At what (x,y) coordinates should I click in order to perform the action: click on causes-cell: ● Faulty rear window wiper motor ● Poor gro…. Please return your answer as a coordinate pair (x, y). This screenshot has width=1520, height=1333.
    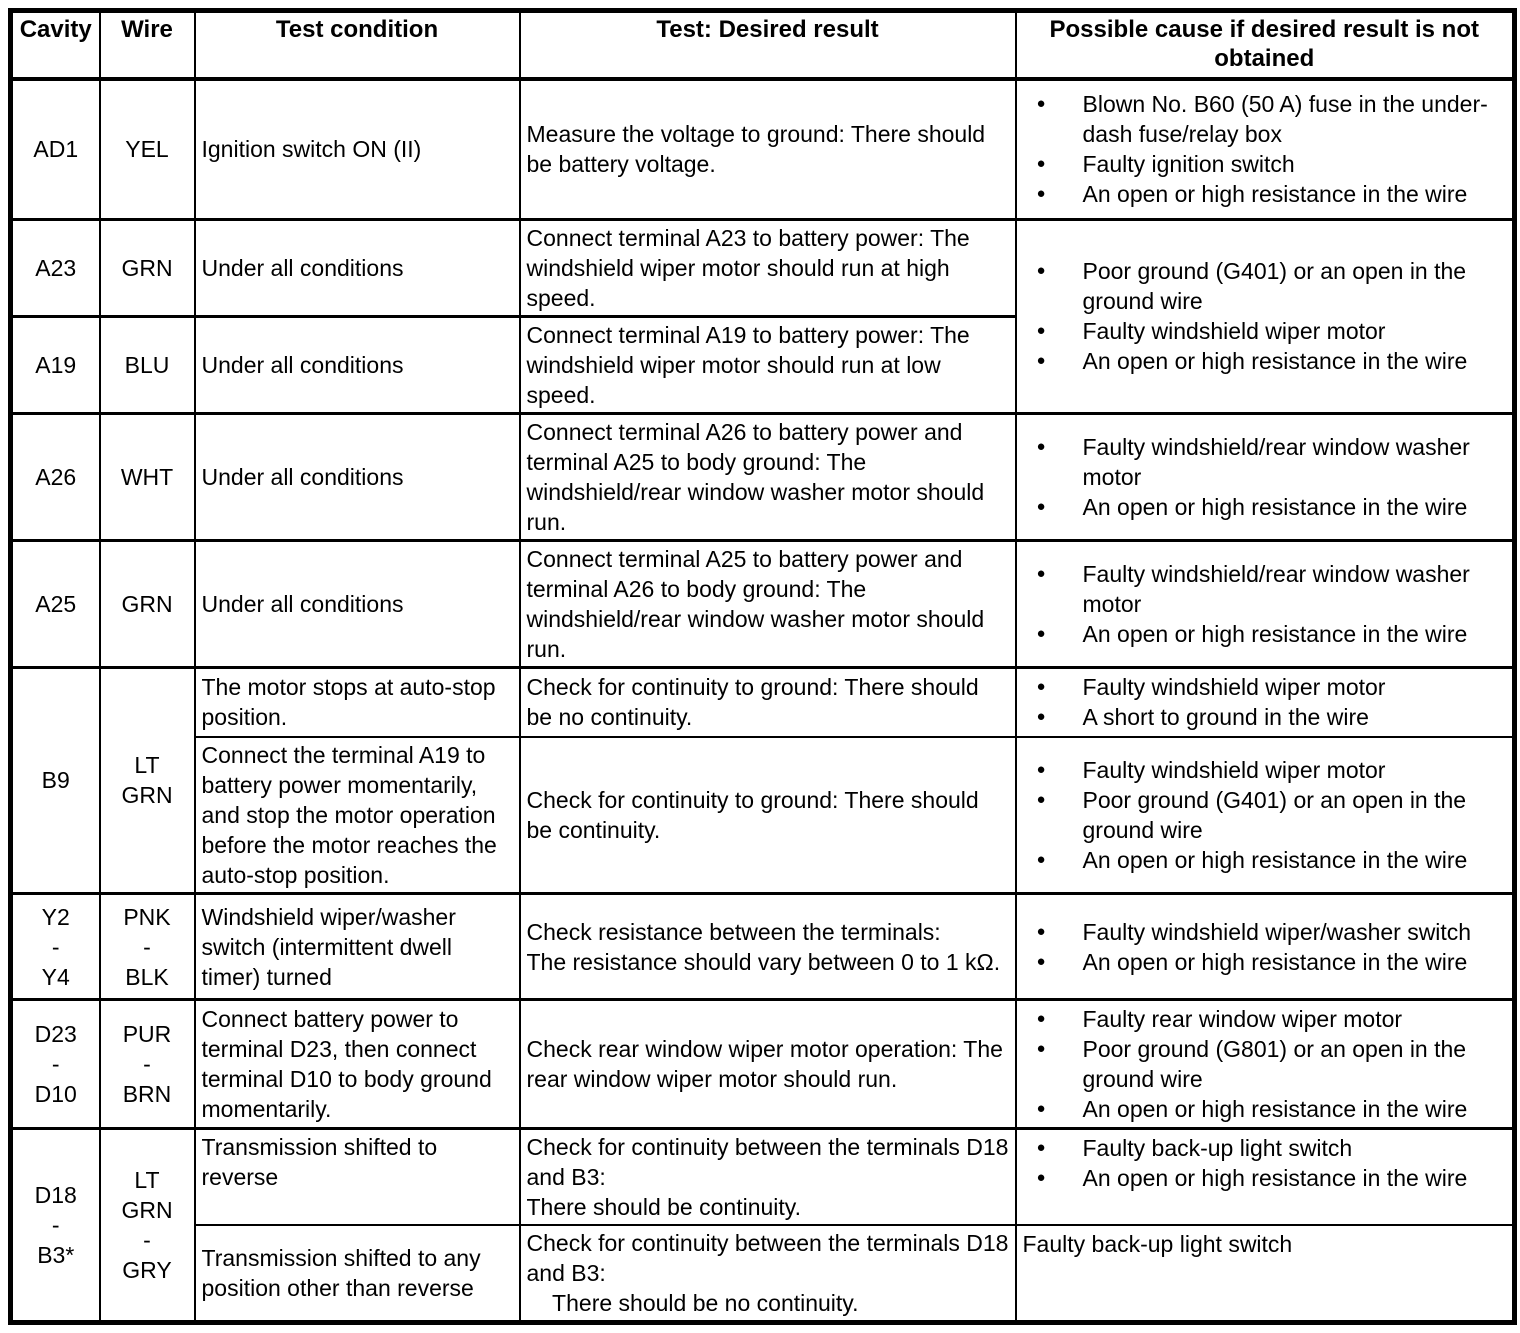
    Looking at the image, I should click on (1265, 1064).